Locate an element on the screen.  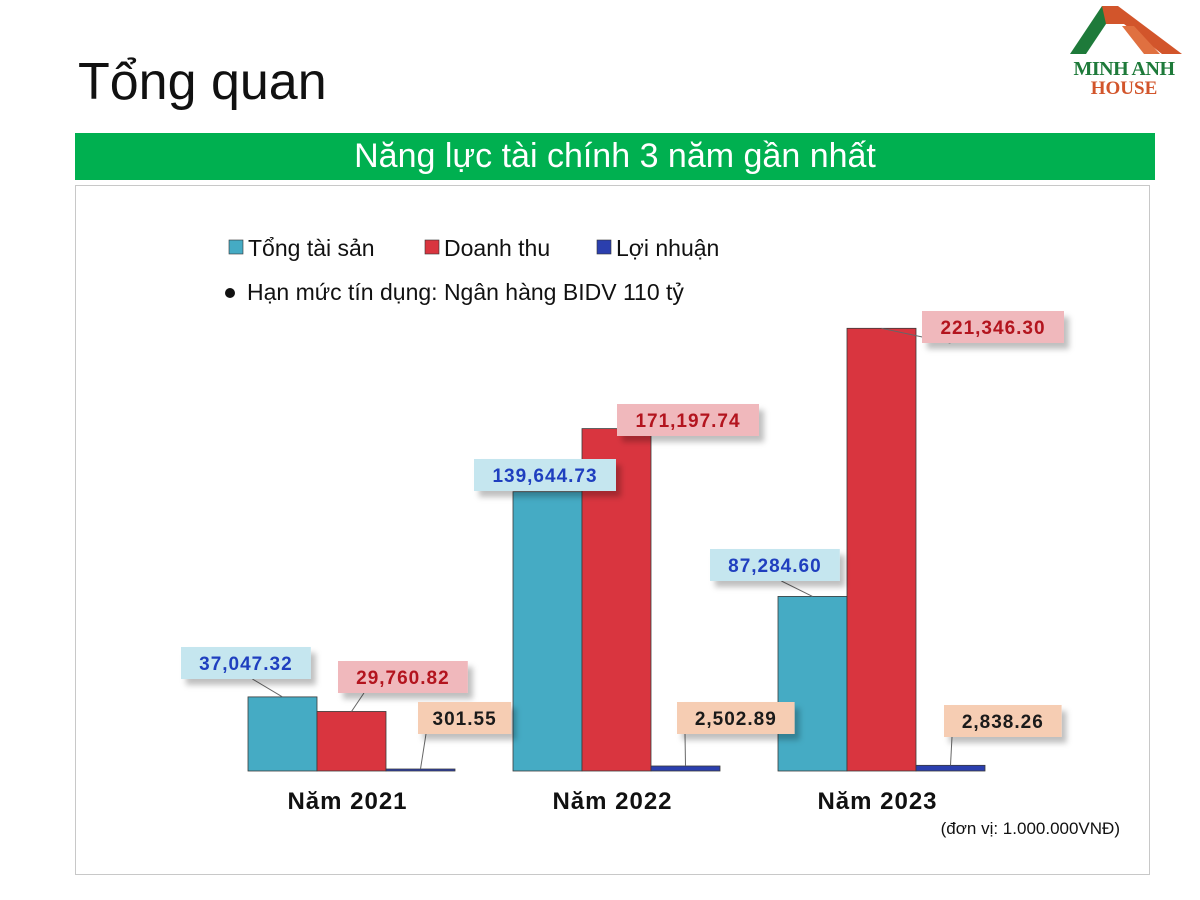
data-label-revenue-1: 29,760.82 is located at coordinates (403, 677).